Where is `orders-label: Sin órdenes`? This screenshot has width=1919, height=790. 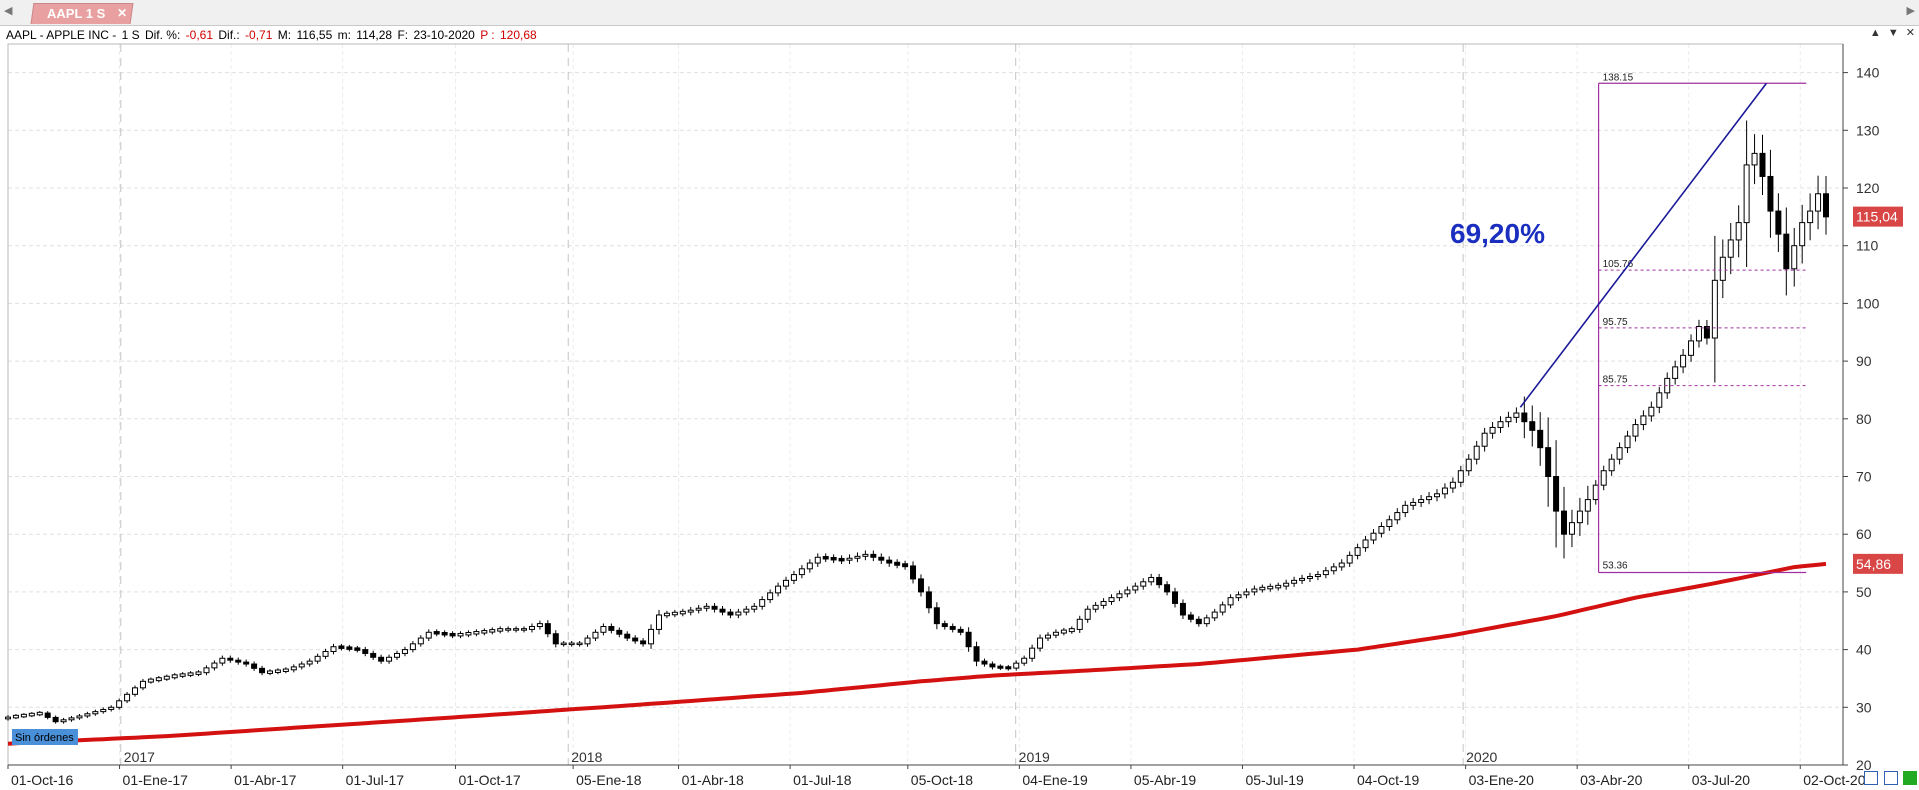
orders-label: Sin órdenes is located at coordinates (44, 738).